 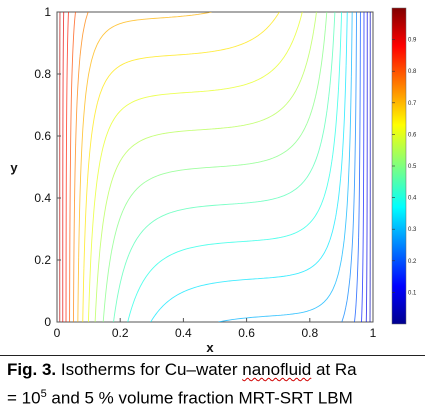 I want to click on colorbar-tick-label: 0.3, so click(x=412, y=230).